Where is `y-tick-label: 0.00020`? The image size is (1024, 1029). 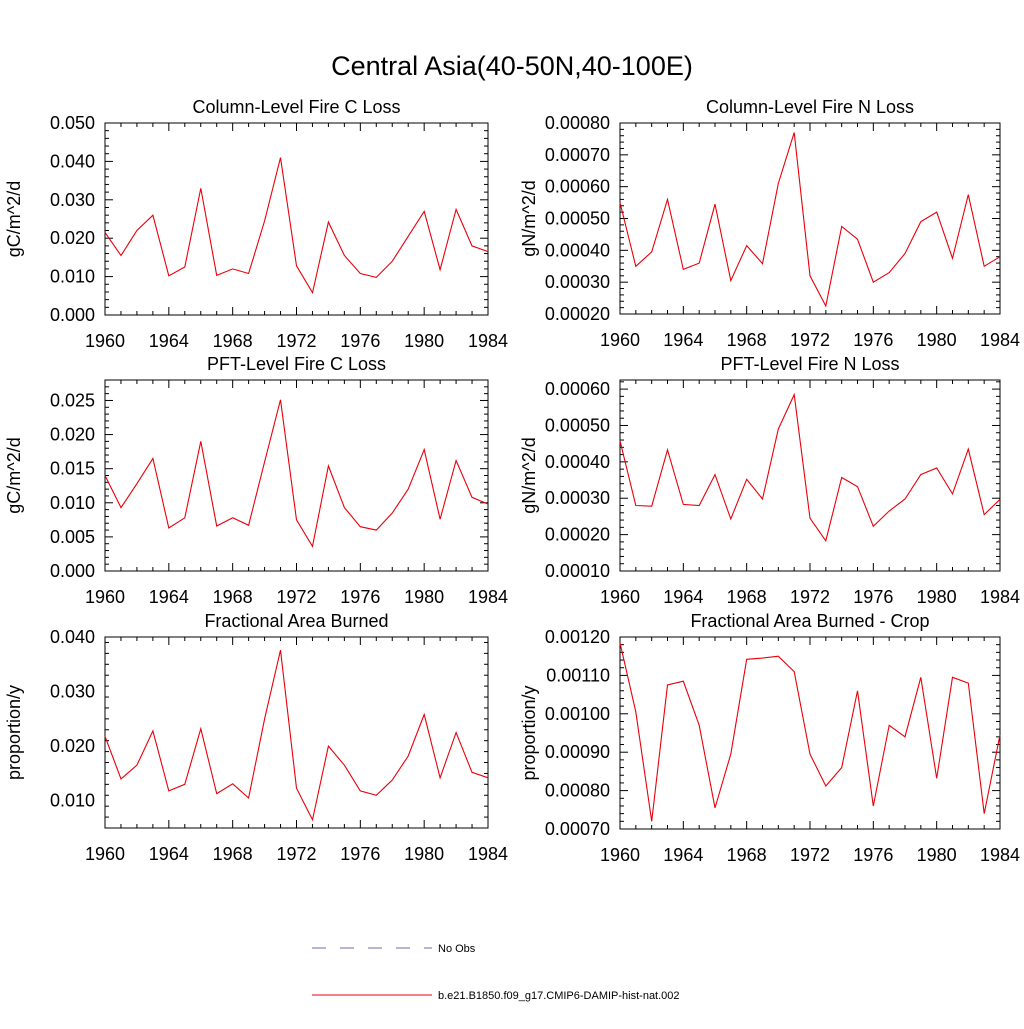
y-tick-label: 0.00020 is located at coordinates (577, 535).